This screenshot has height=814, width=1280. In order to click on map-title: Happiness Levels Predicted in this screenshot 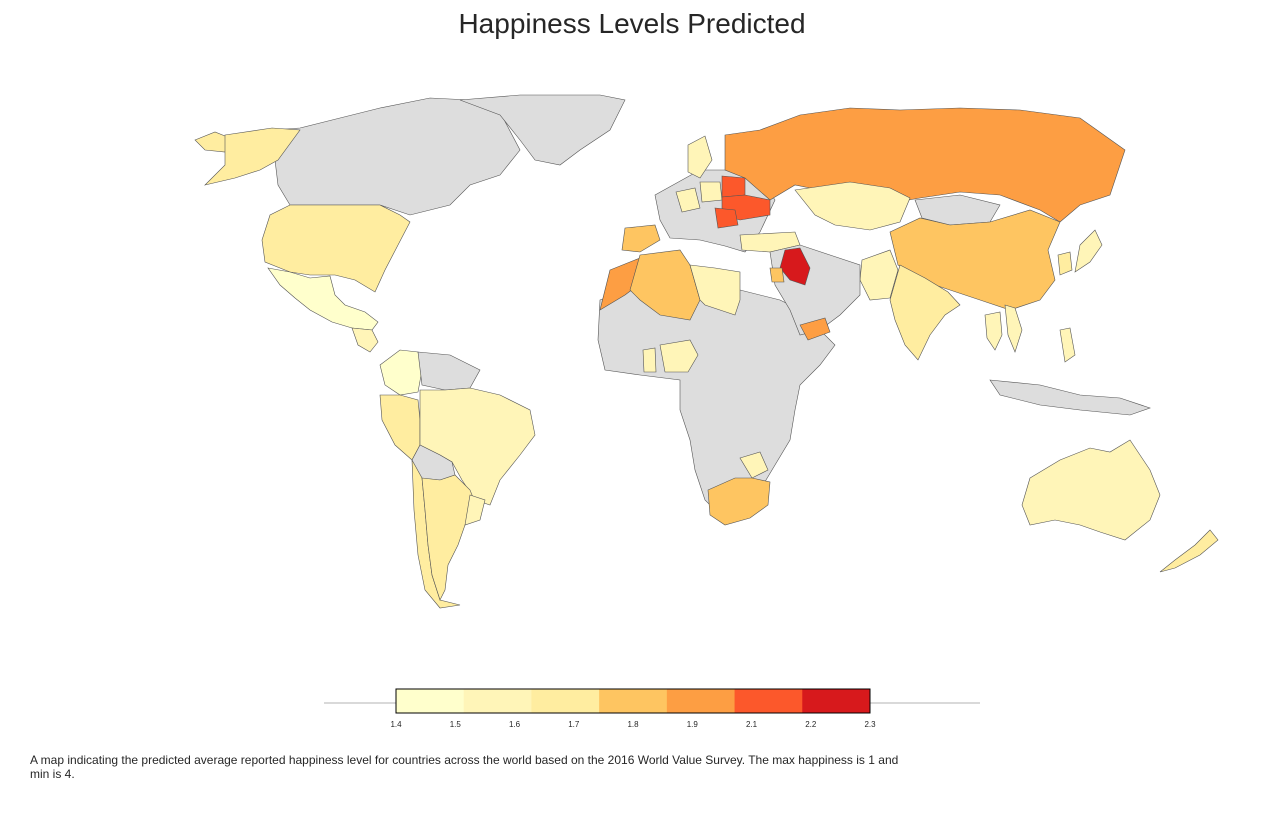, I will do `click(632, 23)`.